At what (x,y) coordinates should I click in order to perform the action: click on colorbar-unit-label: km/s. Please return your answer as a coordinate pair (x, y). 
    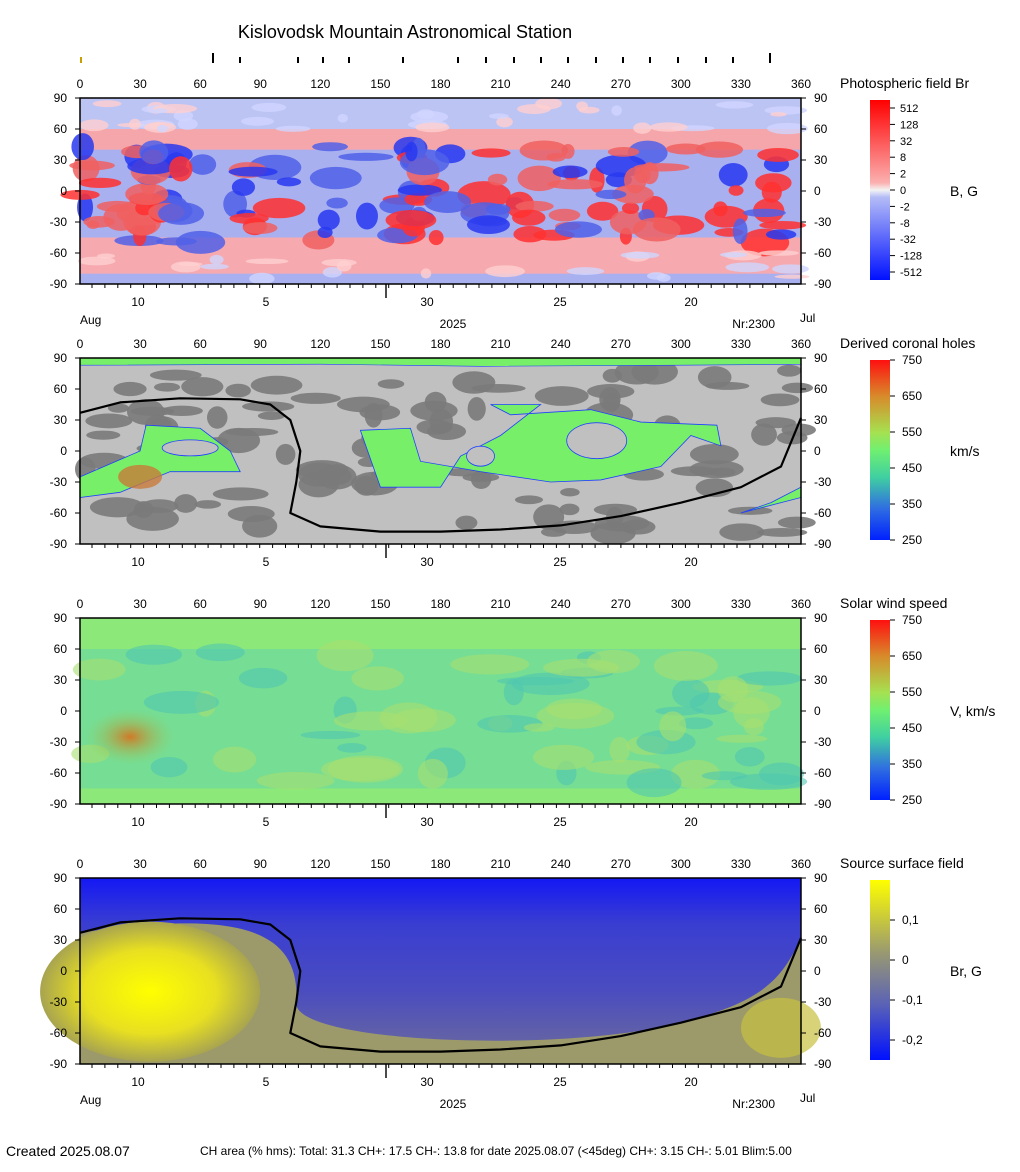
    Looking at the image, I should click on (965, 451).